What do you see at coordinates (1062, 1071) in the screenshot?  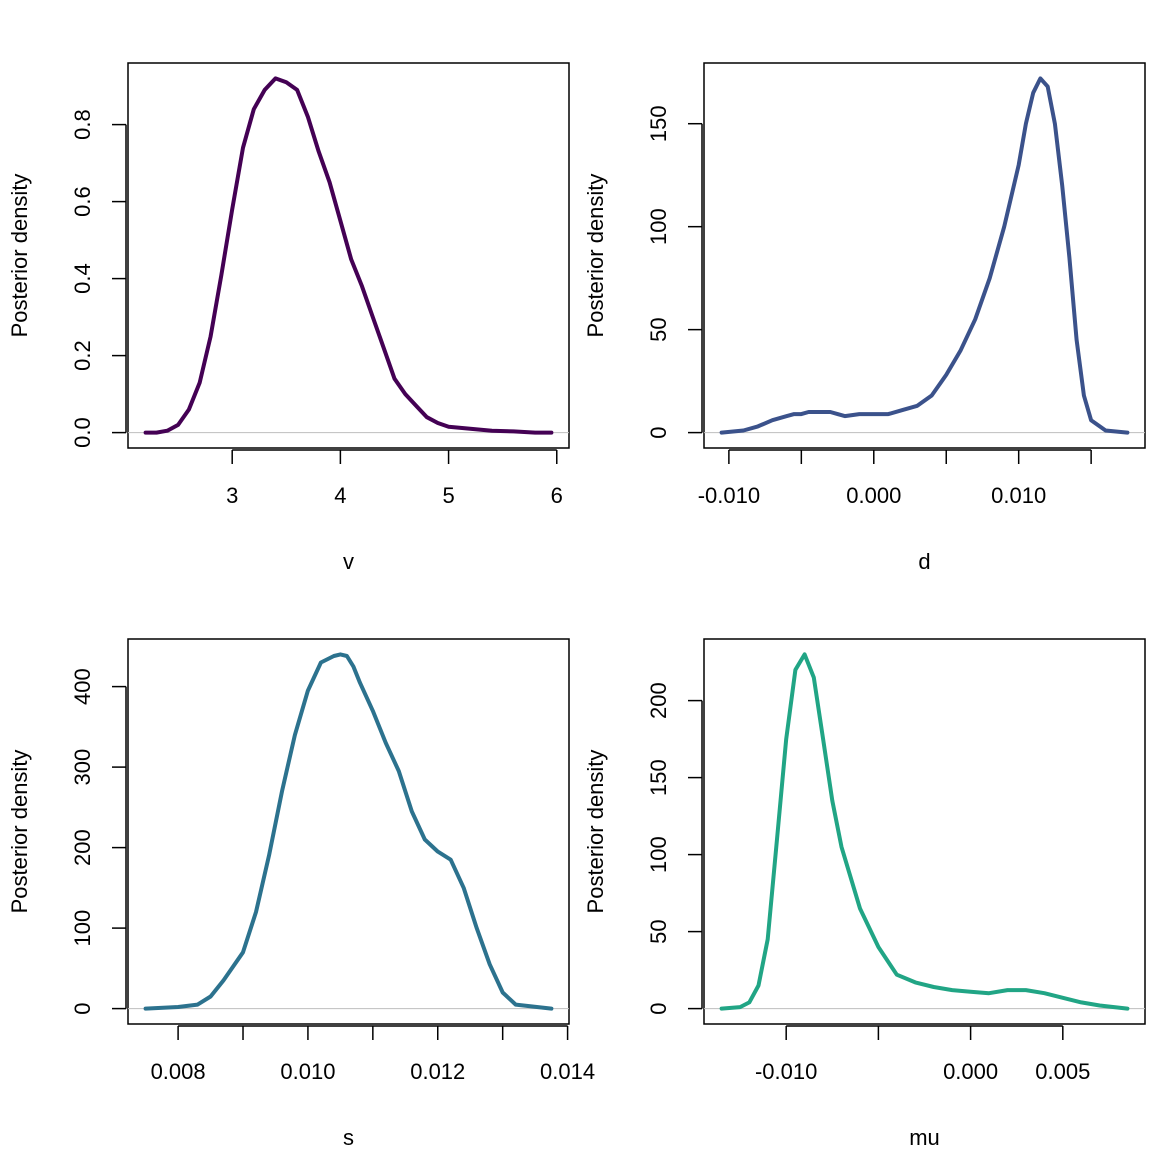 I see `x-tick-label: 0.005` at bounding box center [1062, 1071].